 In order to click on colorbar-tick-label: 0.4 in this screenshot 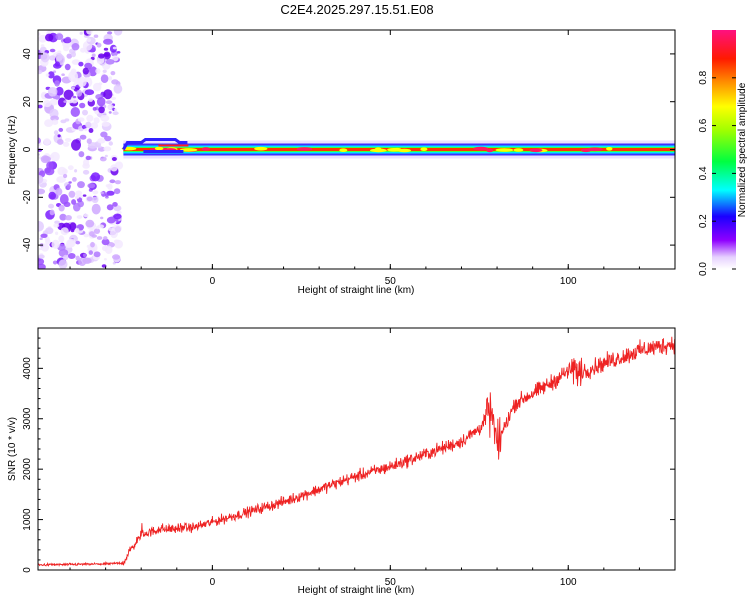, I will do `click(703, 173)`.